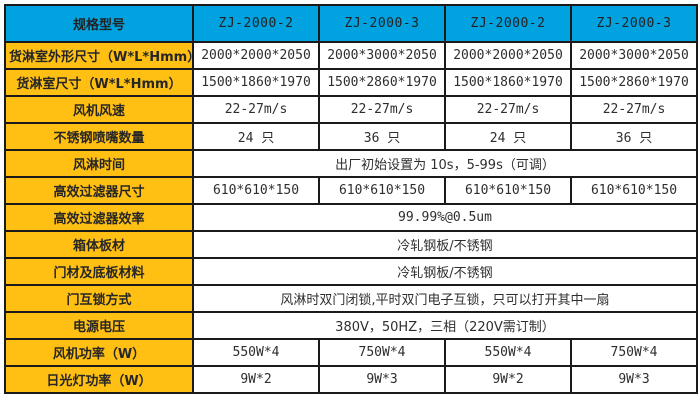 The image size is (700, 405). Describe the element at coordinates (99, 23) in the screenshot. I see `header-spec-model-label: 规格型号` at that location.